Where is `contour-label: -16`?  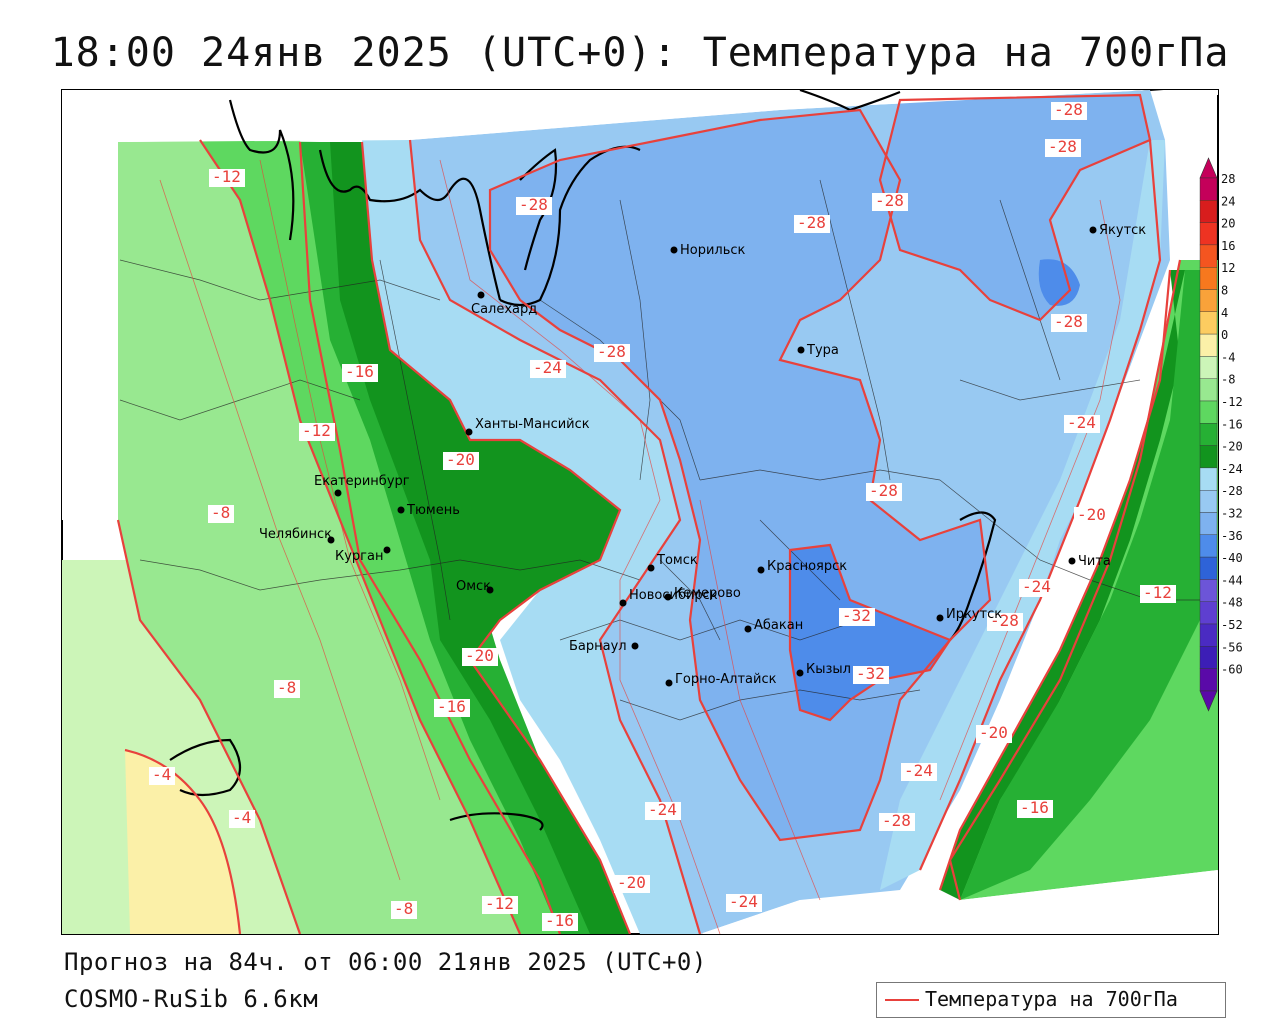
contour-label: -16 is located at coordinates (1034, 807).